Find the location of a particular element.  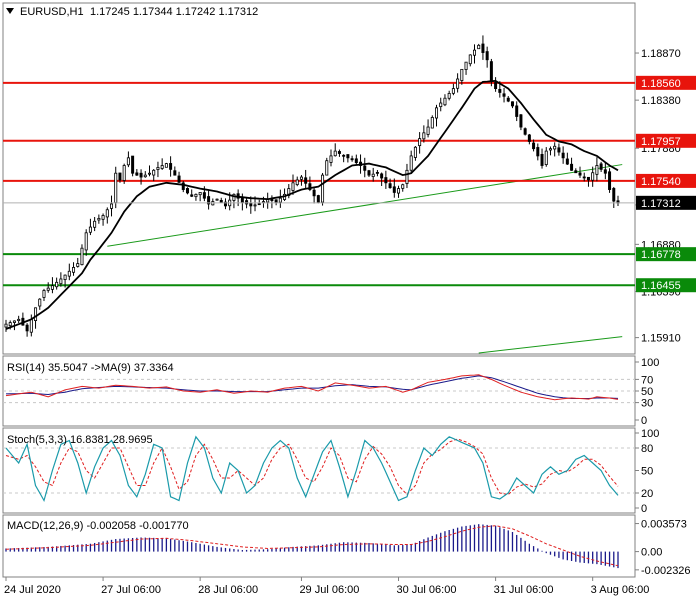

price-axis-label: 1.15910 is located at coordinates (661, 339).